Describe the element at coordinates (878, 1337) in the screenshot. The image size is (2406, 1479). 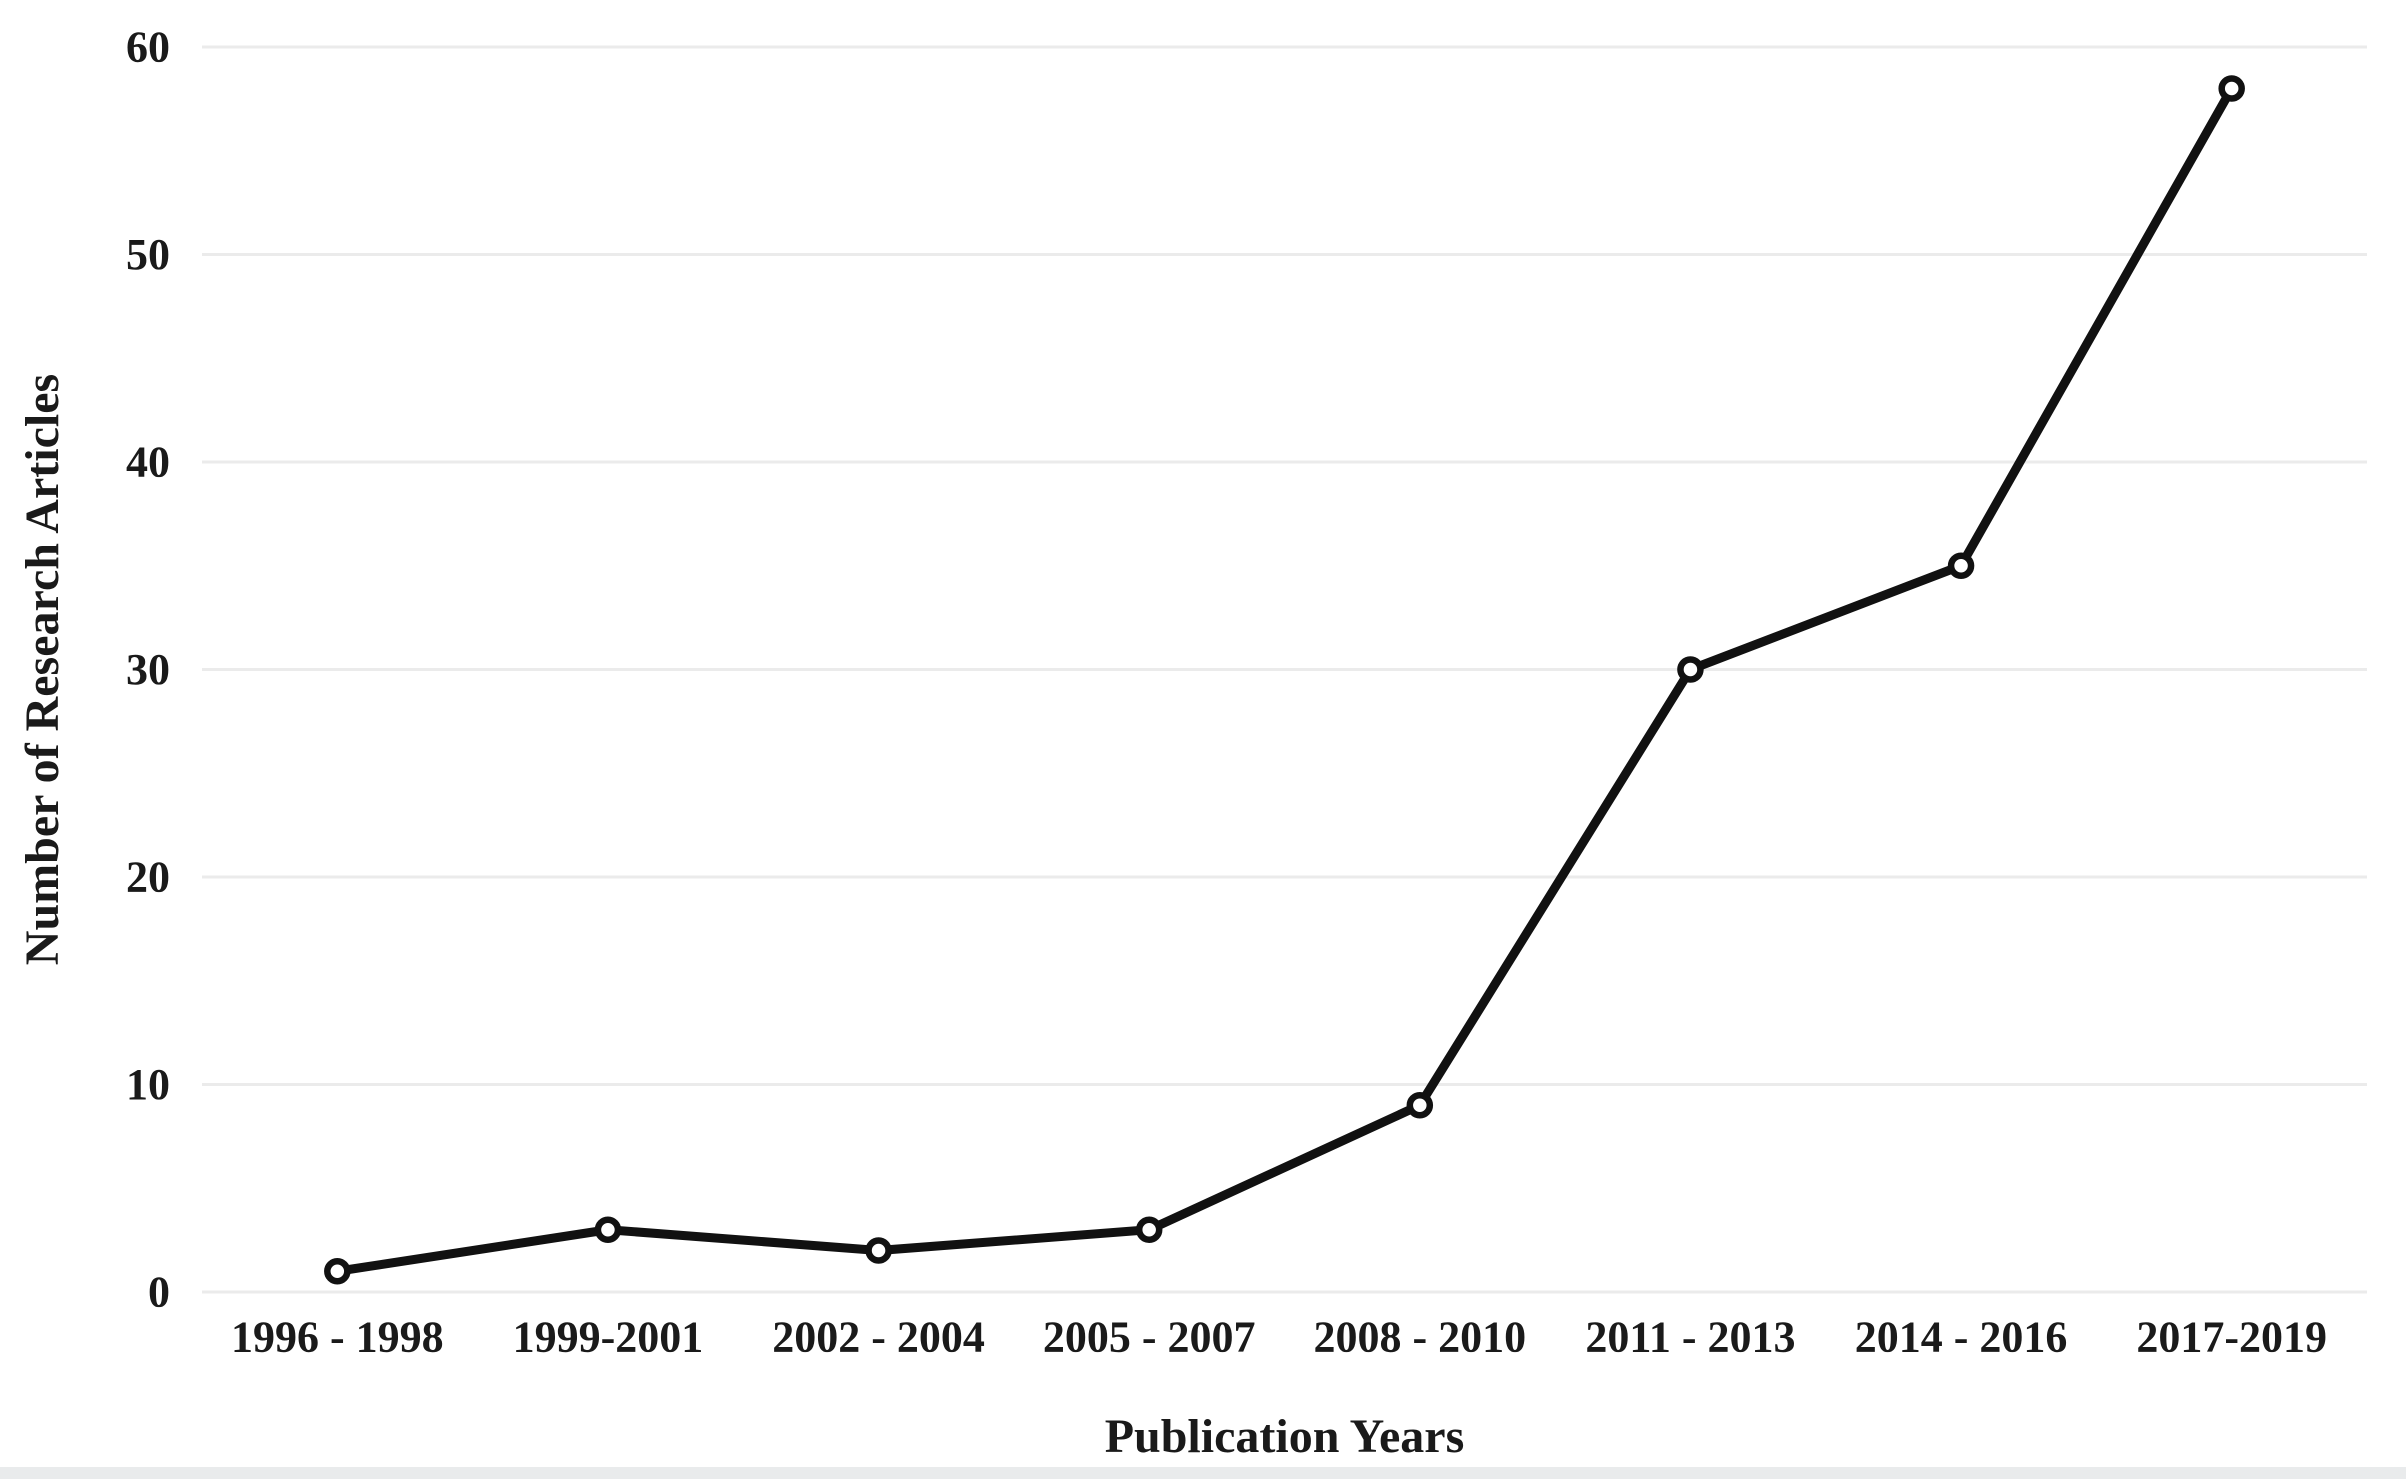
I see `x-tick-label-2: 2002 - 2004` at that location.